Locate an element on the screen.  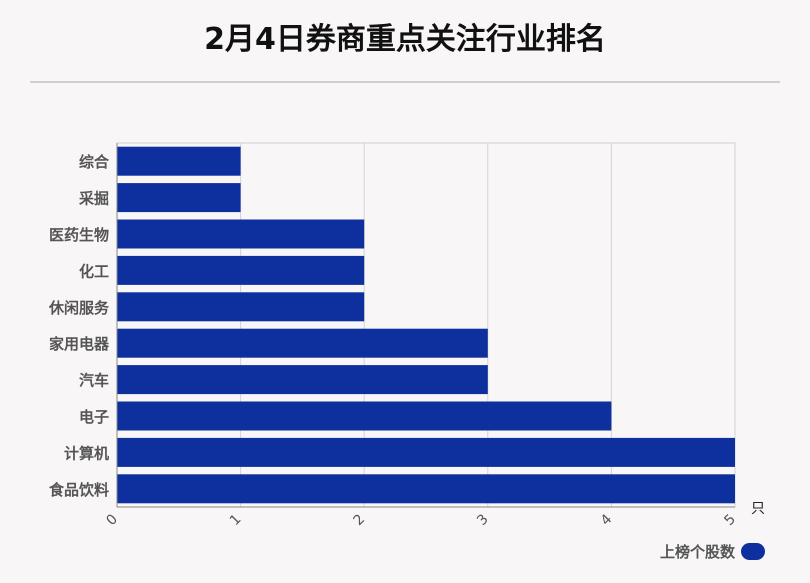
category-label: 医药生物 is located at coordinates (79, 235).